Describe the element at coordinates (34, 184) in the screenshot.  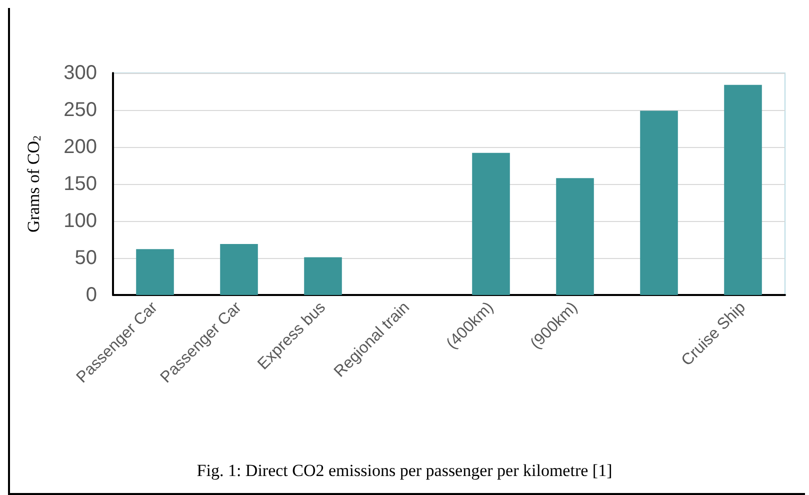
I see `y-axis-title: Grams of CO2` at that location.